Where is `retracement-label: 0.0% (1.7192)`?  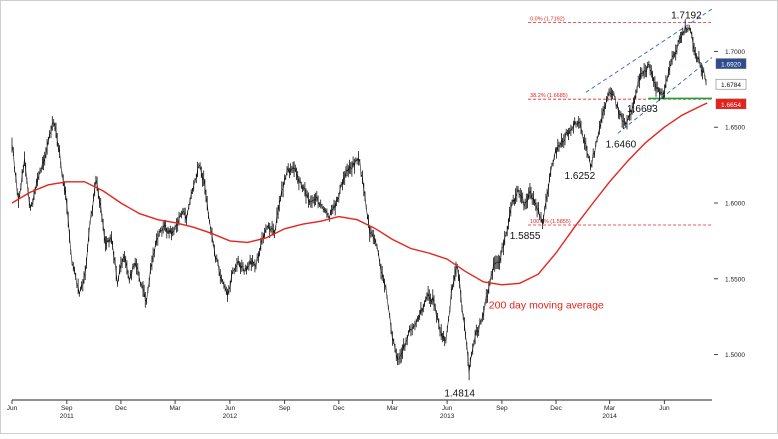
retracement-label: 0.0% (1.7192) is located at coordinates (547, 19).